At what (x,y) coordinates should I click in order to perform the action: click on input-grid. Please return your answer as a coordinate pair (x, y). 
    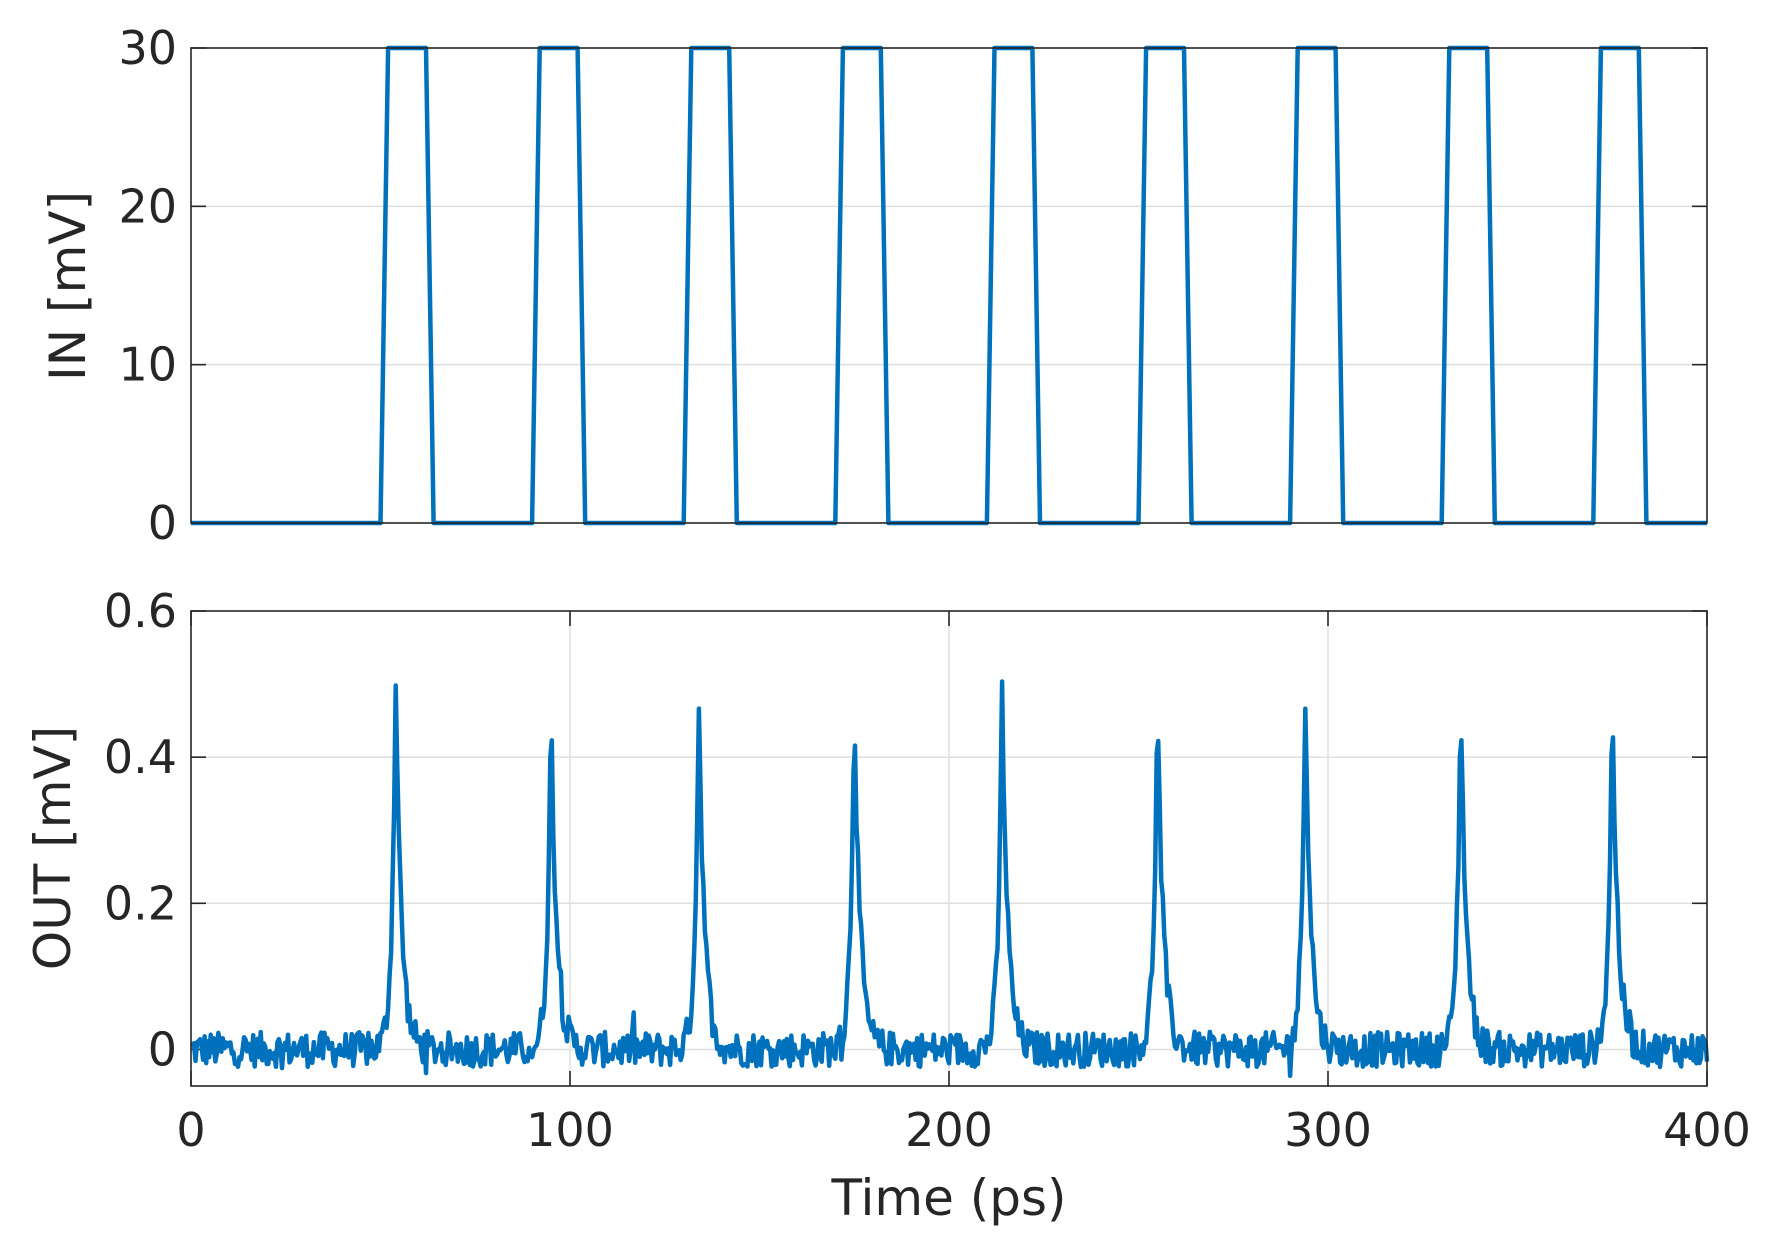
    Looking at the image, I should click on (949, 285).